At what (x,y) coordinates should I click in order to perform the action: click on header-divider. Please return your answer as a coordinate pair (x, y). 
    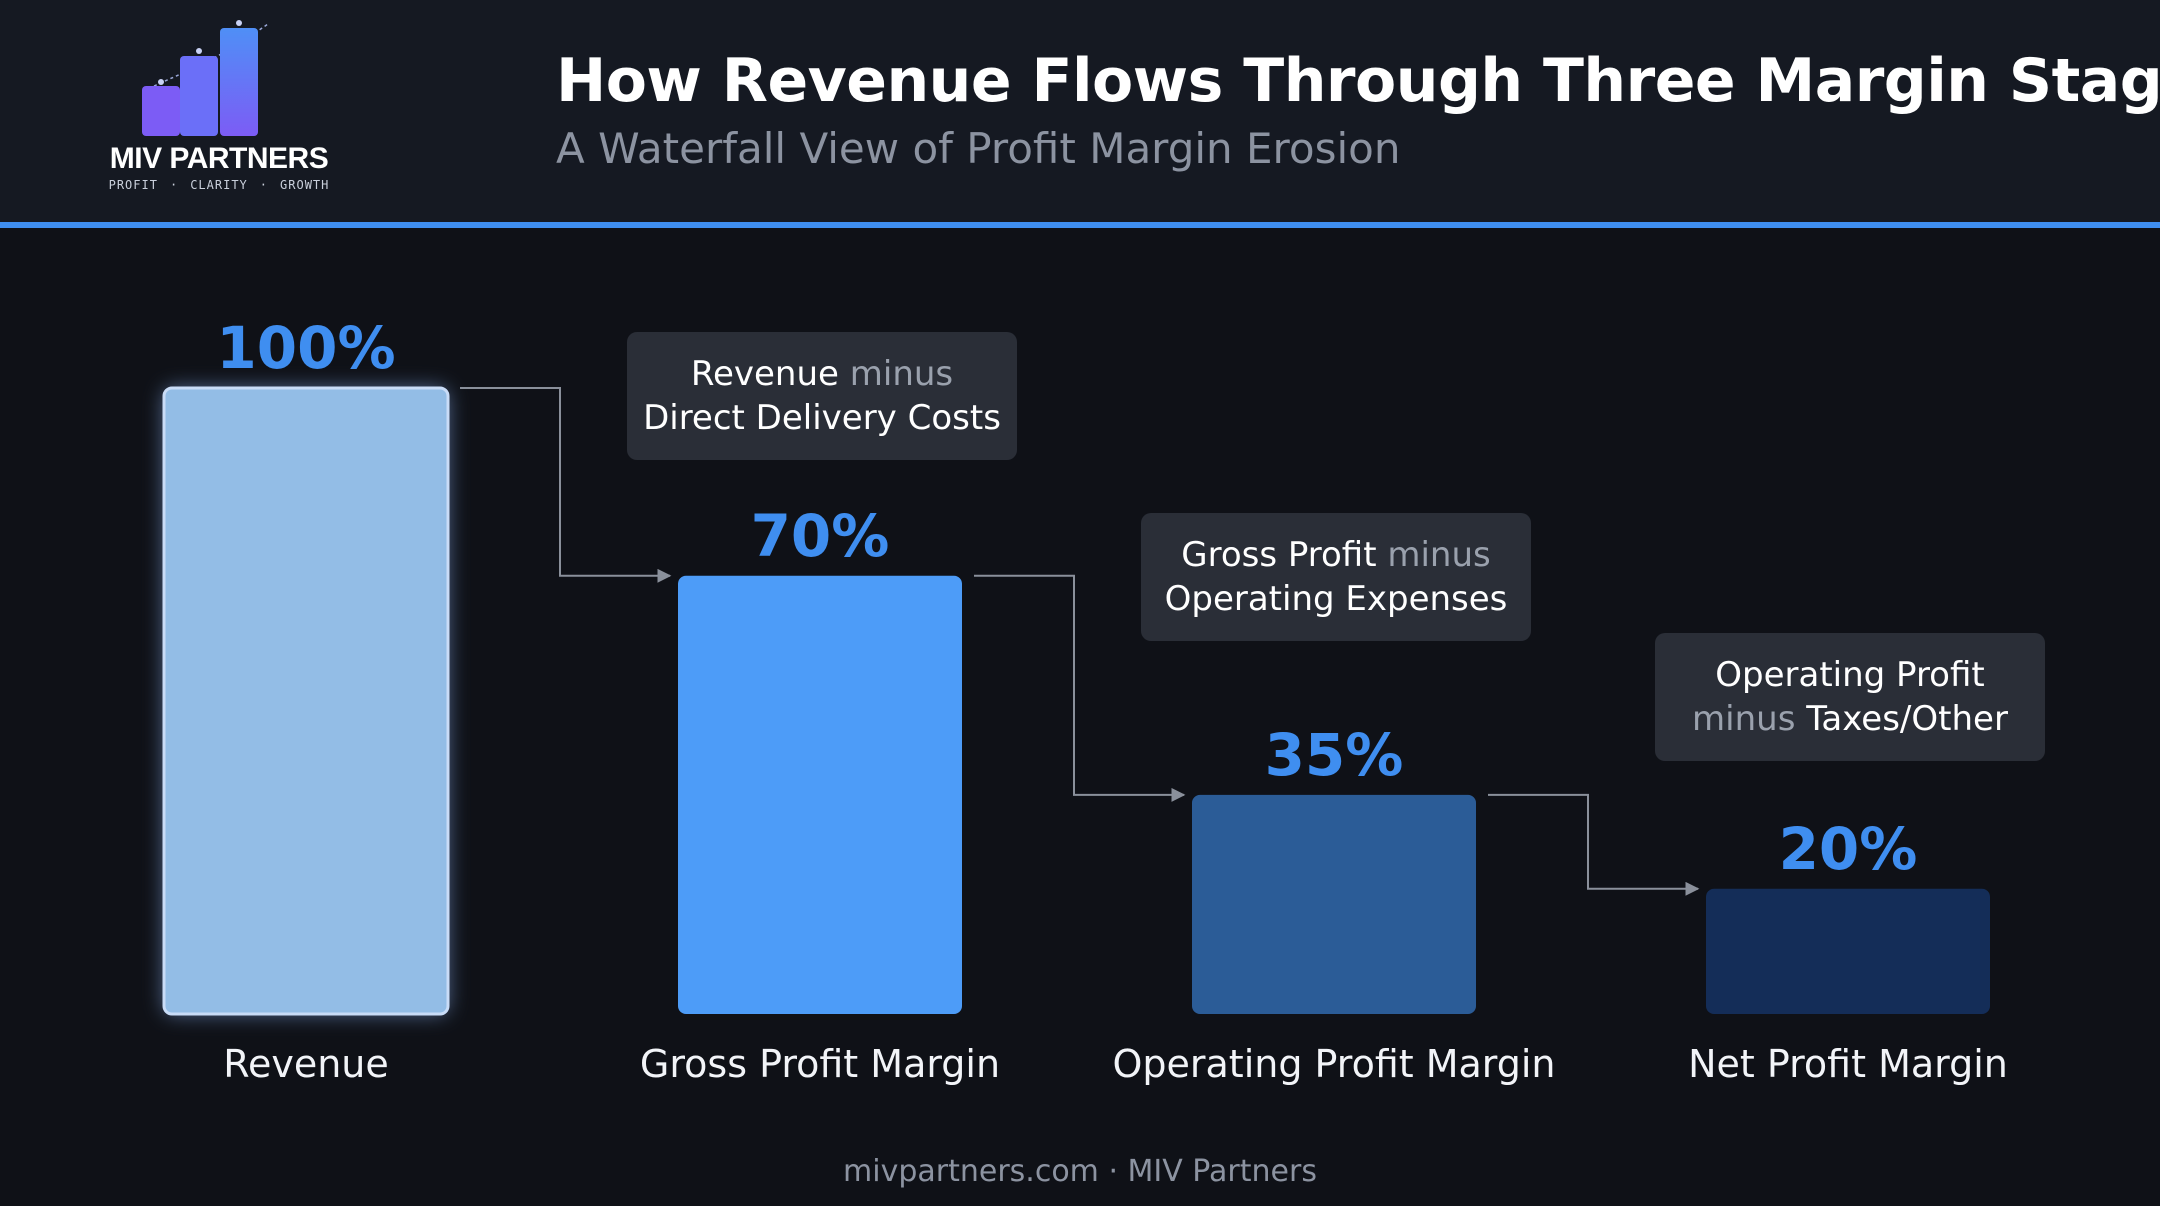
    Looking at the image, I should click on (1080, 225).